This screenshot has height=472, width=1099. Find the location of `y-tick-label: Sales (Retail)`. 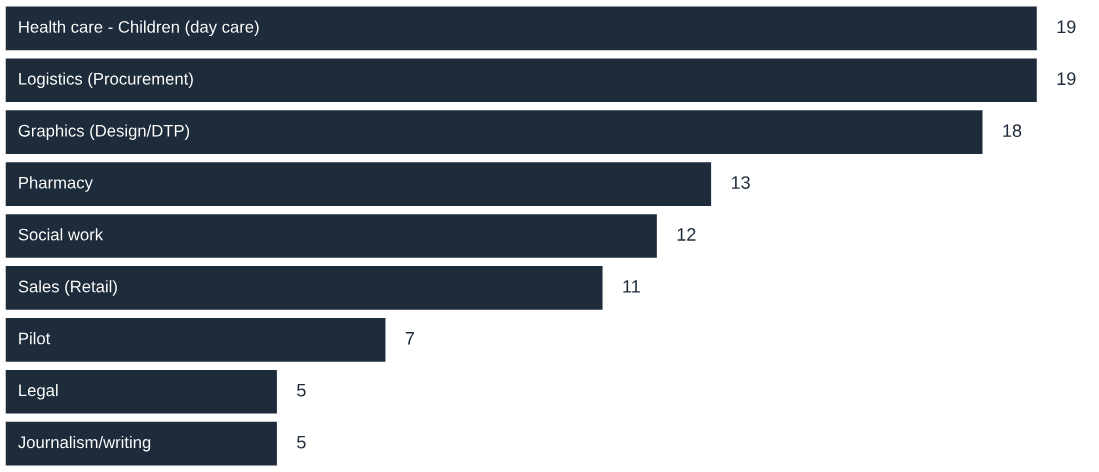

y-tick-label: Sales (Retail) is located at coordinates (67, 288).